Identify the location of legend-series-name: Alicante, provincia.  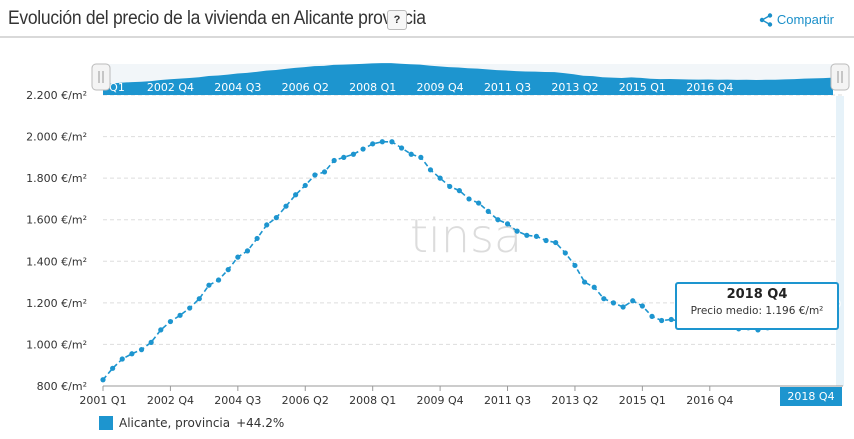
(175, 423).